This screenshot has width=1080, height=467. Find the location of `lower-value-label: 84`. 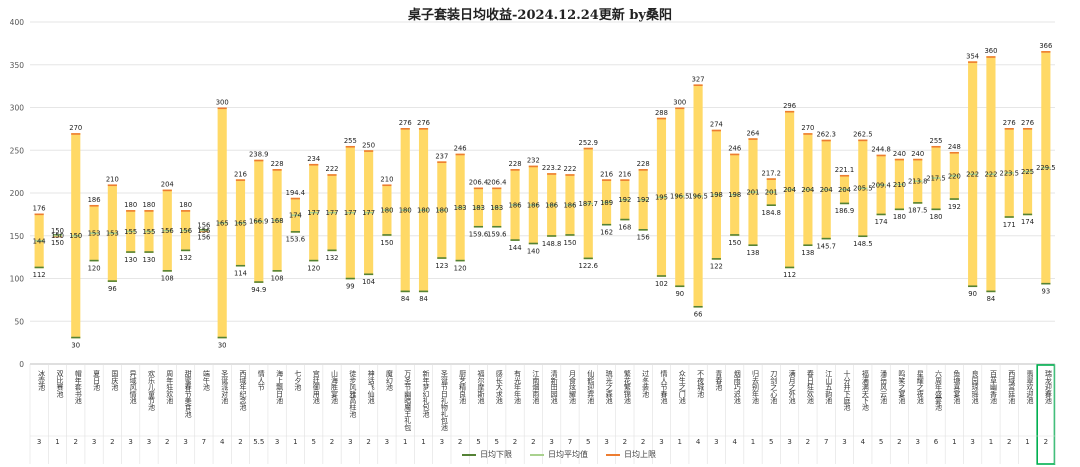

lower-value-label: 84 is located at coordinates (991, 299).